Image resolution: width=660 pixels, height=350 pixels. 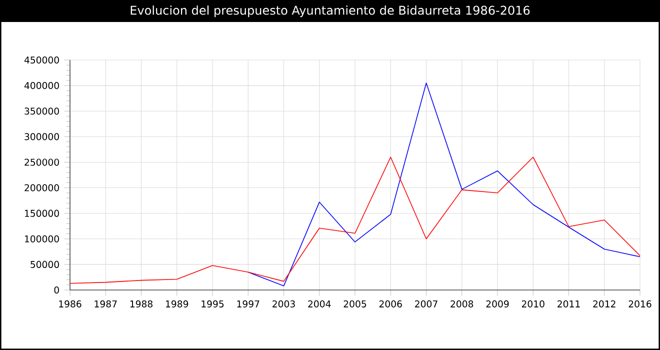 What do you see at coordinates (41, 188) in the screenshot?
I see `y-tick-label: 200000` at bounding box center [41, 188].